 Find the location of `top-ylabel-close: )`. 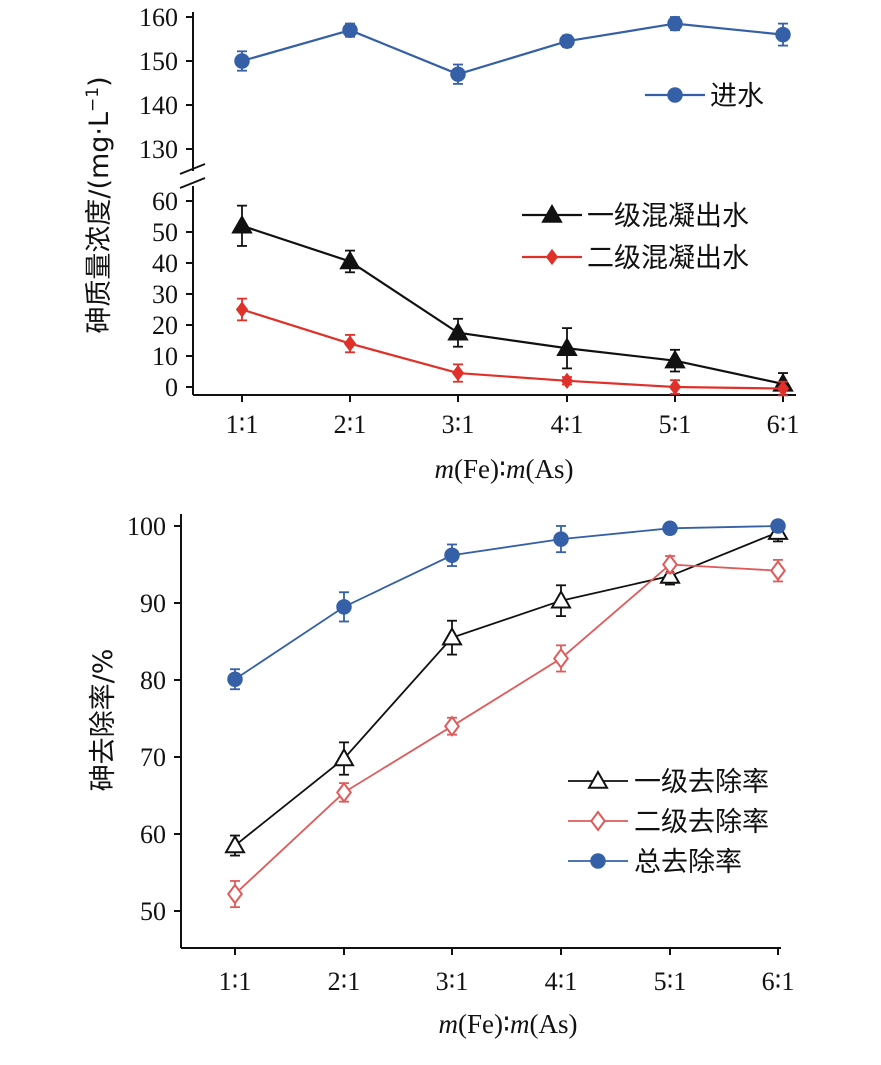

top-ylabel-close: ) is located at coordinates (99, 81).